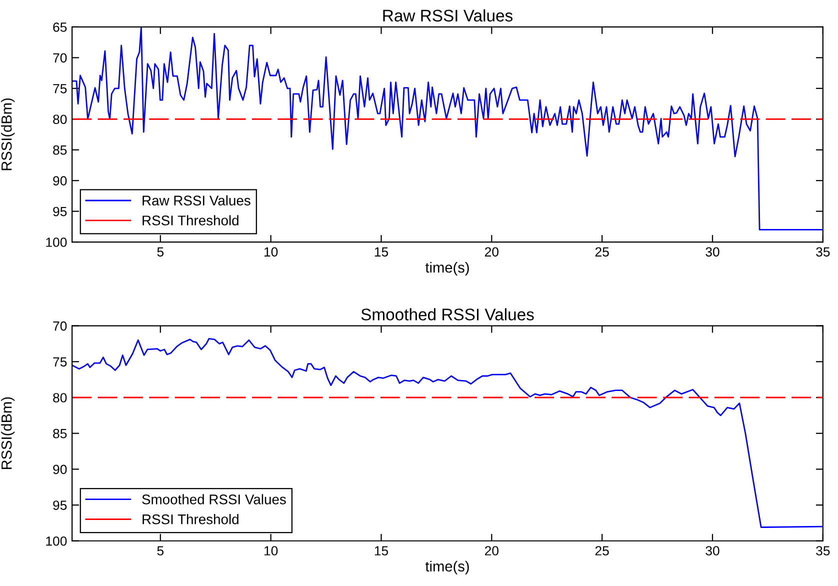  What do you see at coordinates (196, 200) in the screenshot?
I see `legend-label: Raw RSSI Values` at bounding box center [196, 200].